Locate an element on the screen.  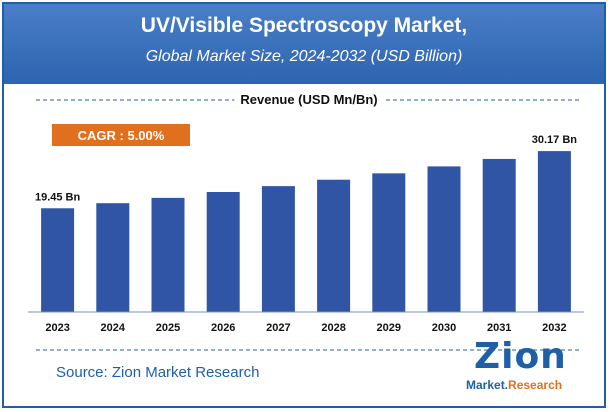
data-label-2032: 30.17 Bn is located at coordinates (555, 140).